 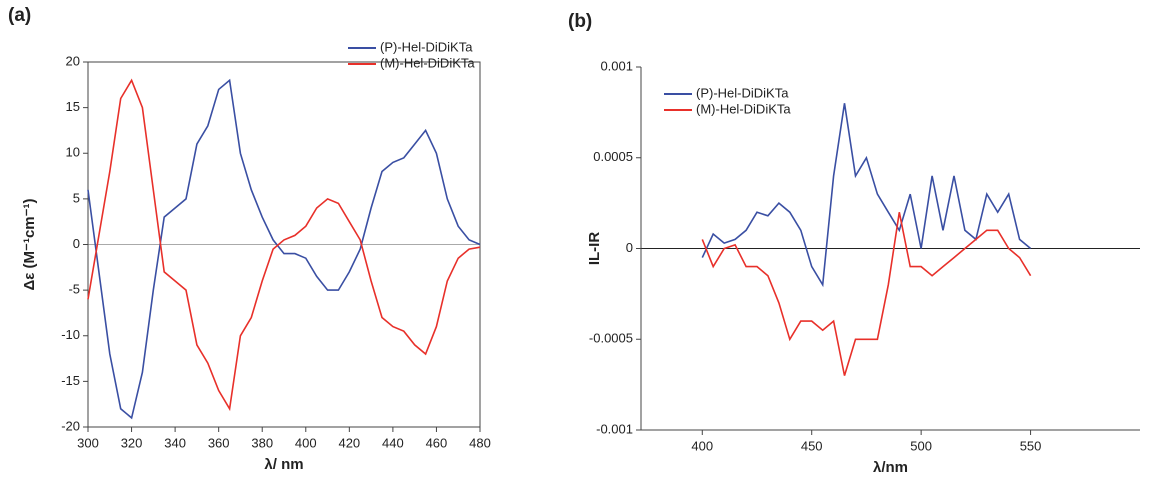 I want to click on y-tick-label: -0.001, so click(x=614, y=428).